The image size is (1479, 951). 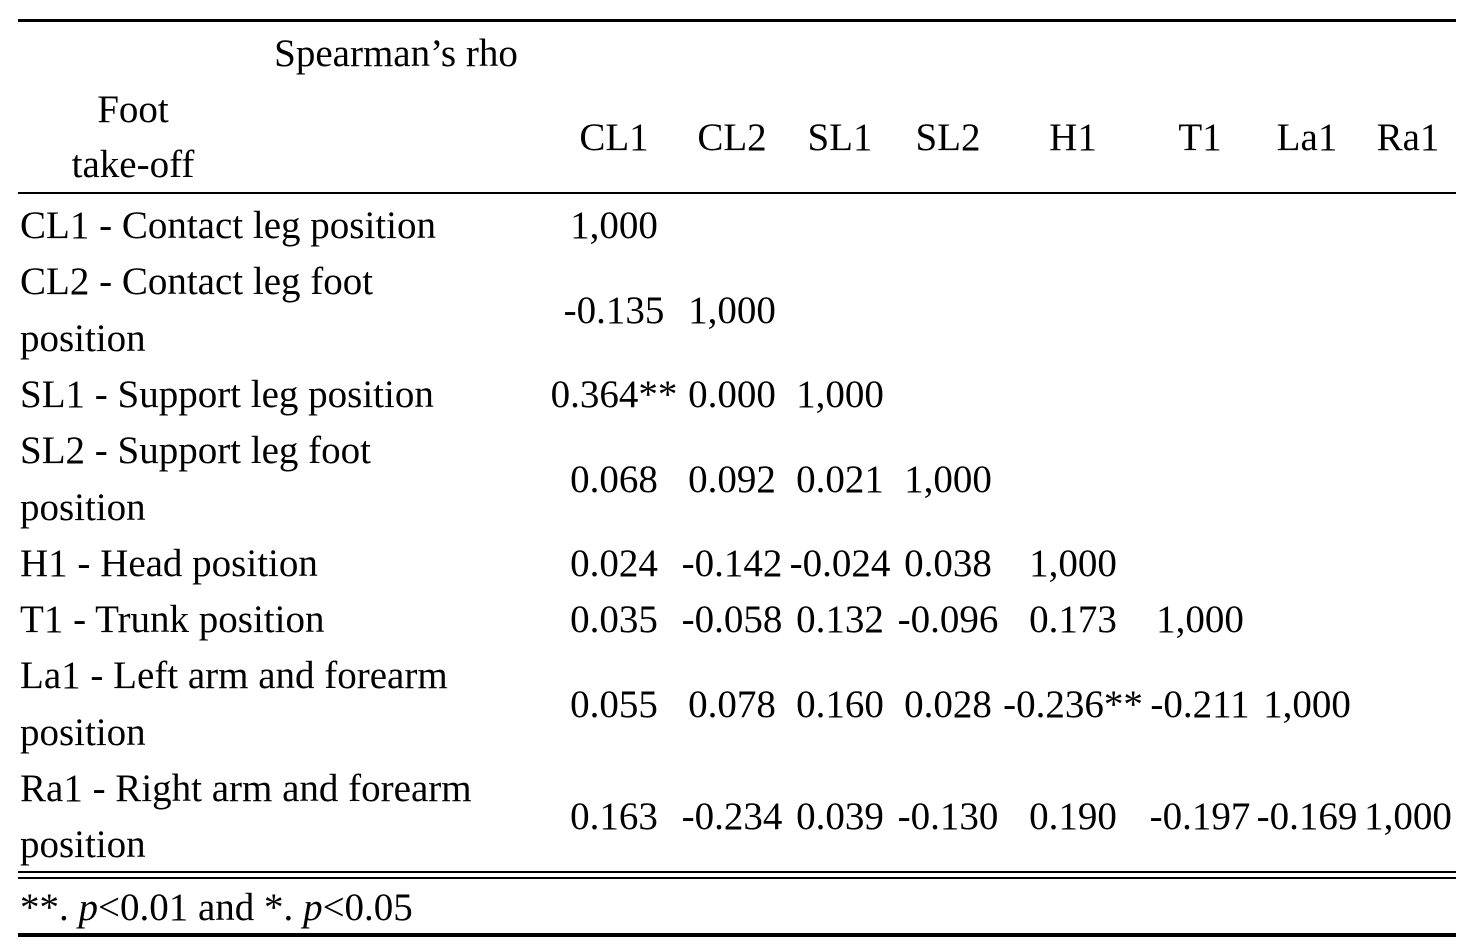 I want to click on cell: -0.211, so click(x=1200, y=704).